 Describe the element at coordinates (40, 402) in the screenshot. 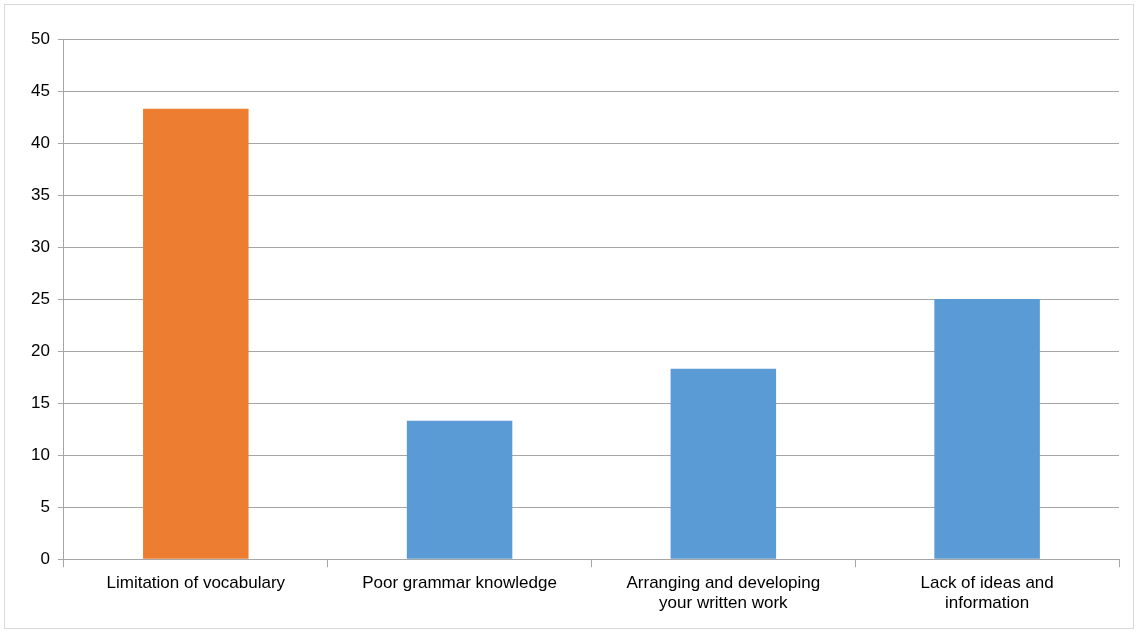

I see `y-tick-label: 15` at that location.